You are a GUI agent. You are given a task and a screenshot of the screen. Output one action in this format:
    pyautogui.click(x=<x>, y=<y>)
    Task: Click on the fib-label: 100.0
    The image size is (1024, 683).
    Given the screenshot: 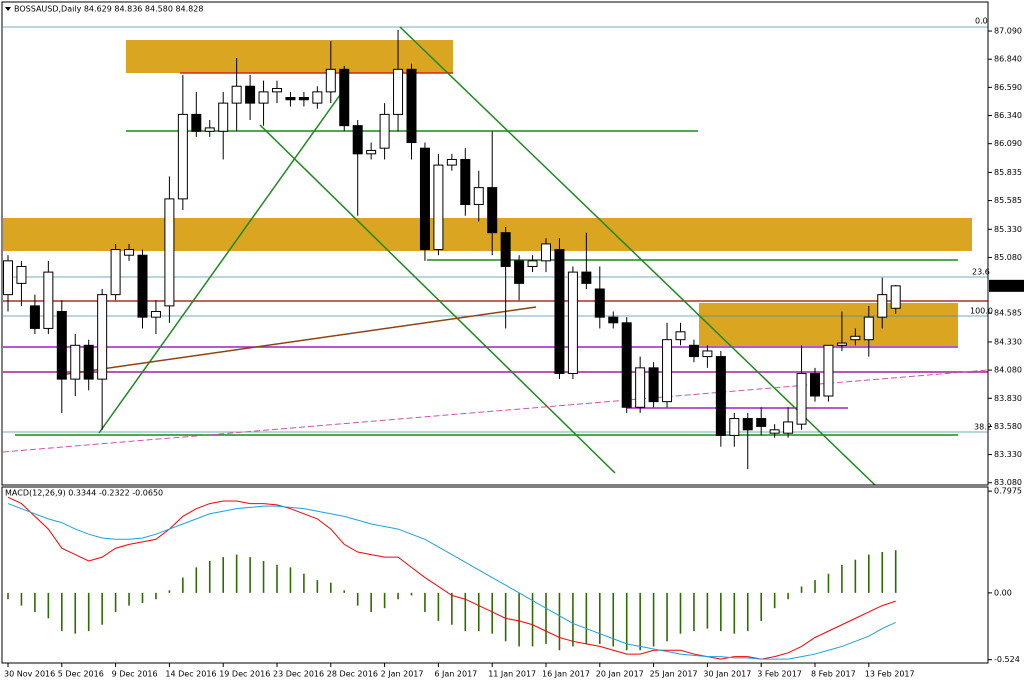 What is the action you would take?
    pyautogui.click(x=981, y=311)
    